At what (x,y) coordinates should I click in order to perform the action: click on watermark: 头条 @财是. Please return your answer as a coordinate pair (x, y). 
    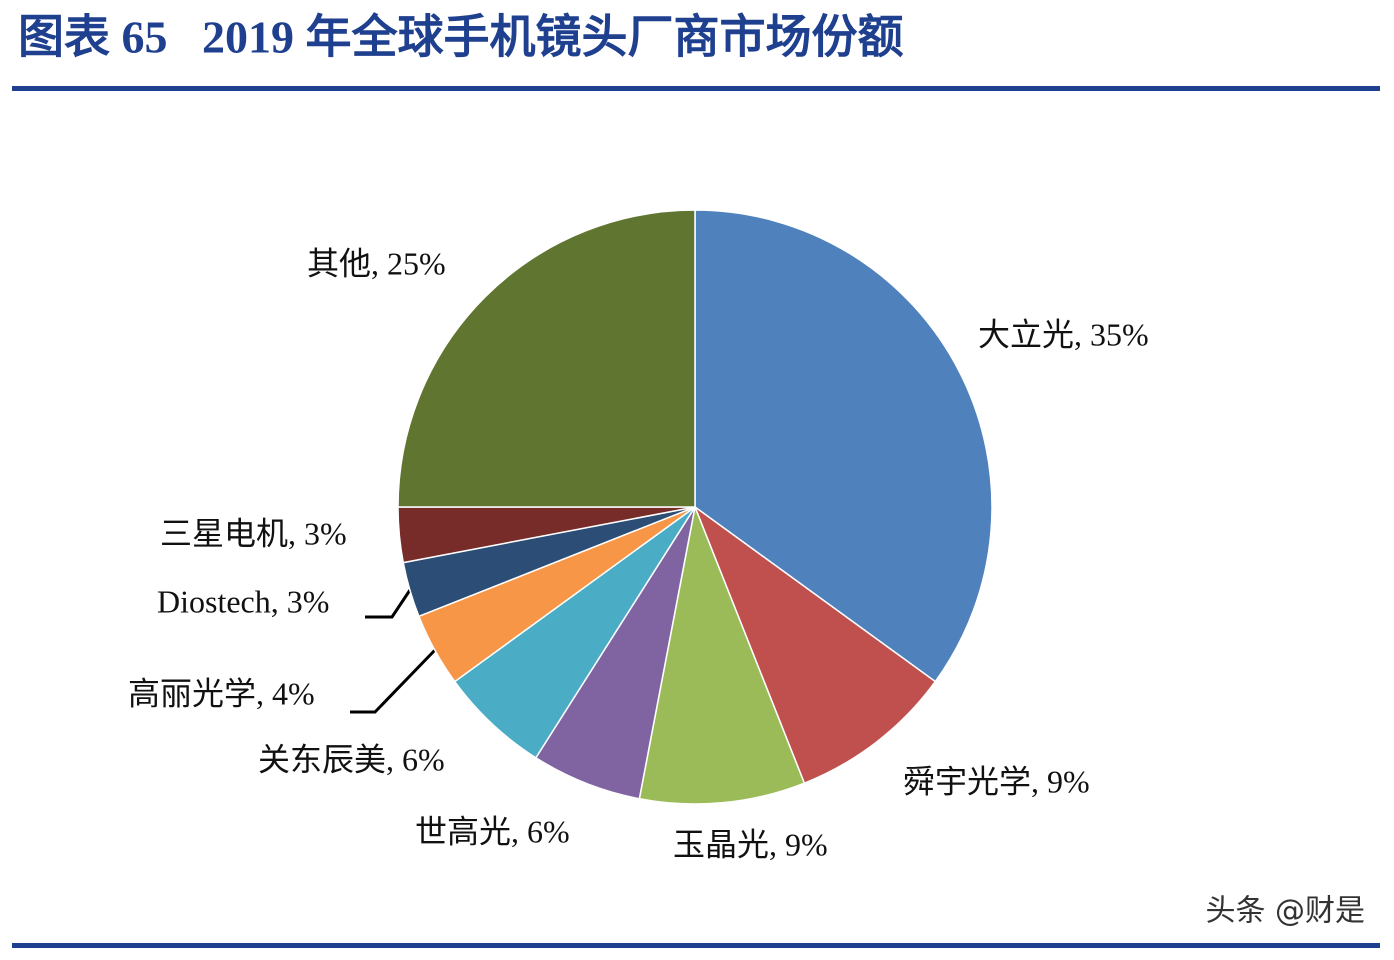
    Looking at the image, I should click on (1285, 911).